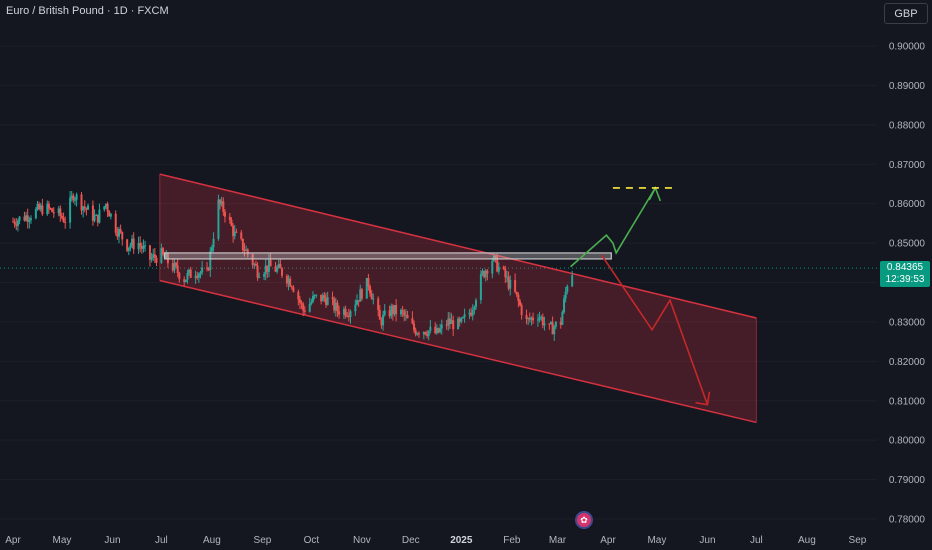 This screenshot has width=932, height=550. What do you see at coordinates (907, 86) in the screenshot?
I see `y-tick-label: 0.89000` at bounding box center [907, 86].